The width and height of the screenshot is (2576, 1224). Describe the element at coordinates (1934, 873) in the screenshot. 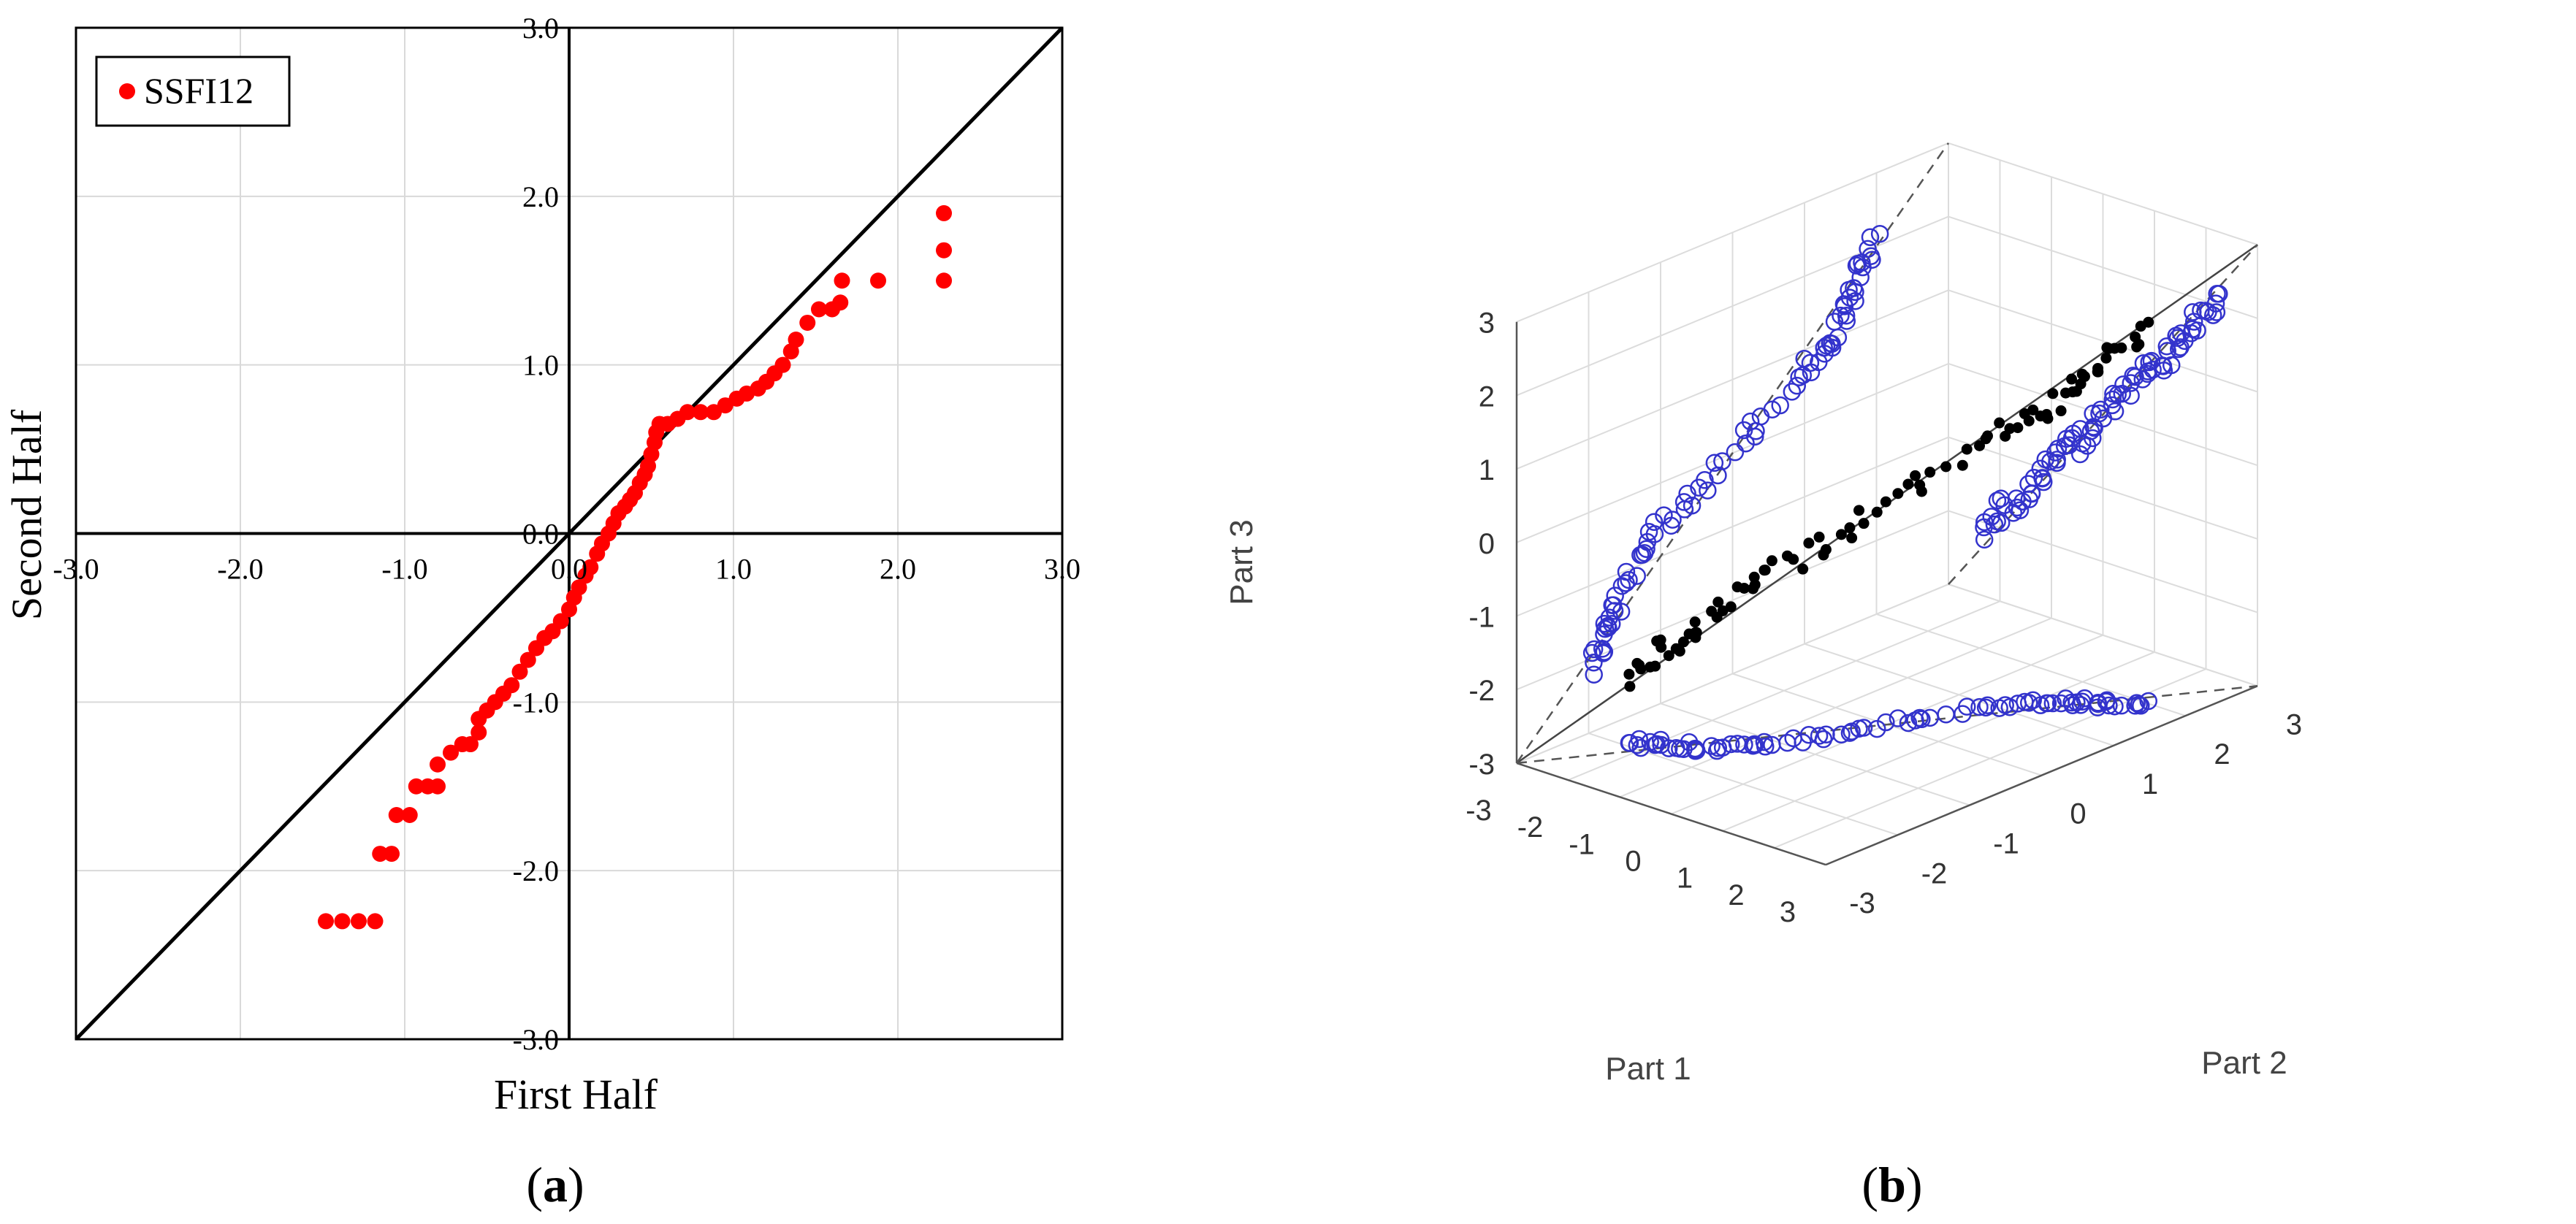

I see `panel-b-part2-tick-1: -2` at that location.